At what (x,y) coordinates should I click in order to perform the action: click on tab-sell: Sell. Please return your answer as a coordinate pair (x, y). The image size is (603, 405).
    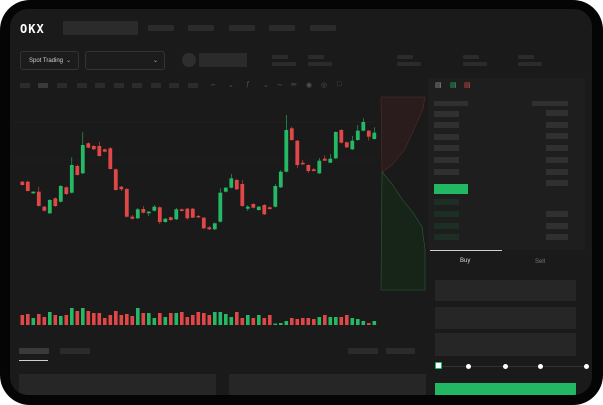
    Looking at the image, I should click on (540, 262).